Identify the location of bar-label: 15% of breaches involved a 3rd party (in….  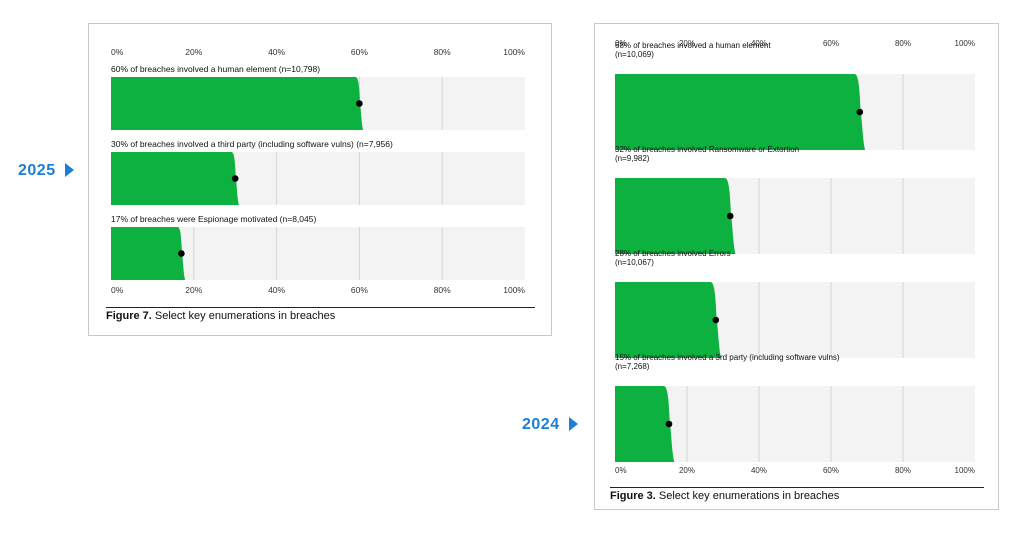
(727, 357).